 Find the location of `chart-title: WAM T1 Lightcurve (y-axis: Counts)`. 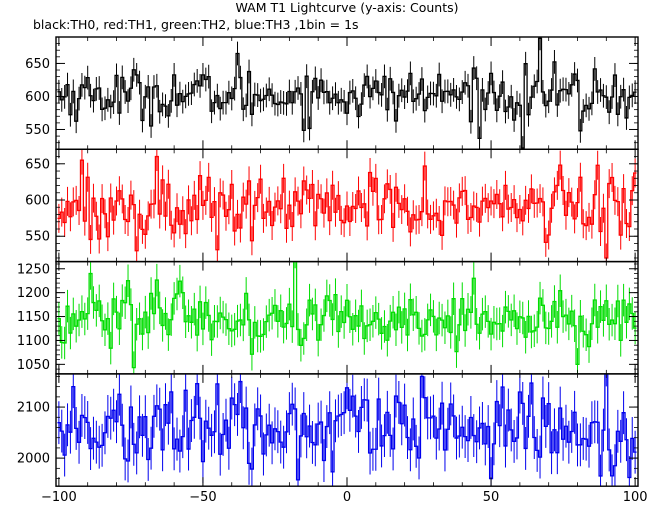

chart-title: WAM T1 Lightcurve (y-axis: Counts) is located at coordinates (346, 7).